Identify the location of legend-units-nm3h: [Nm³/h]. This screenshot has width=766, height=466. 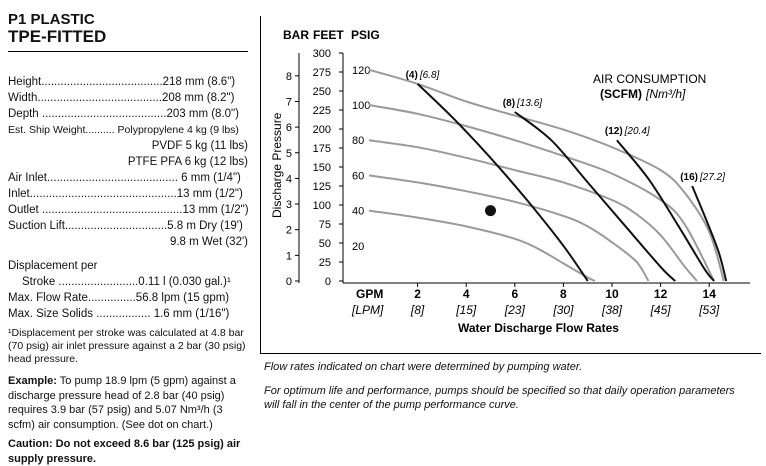
(665, 94).